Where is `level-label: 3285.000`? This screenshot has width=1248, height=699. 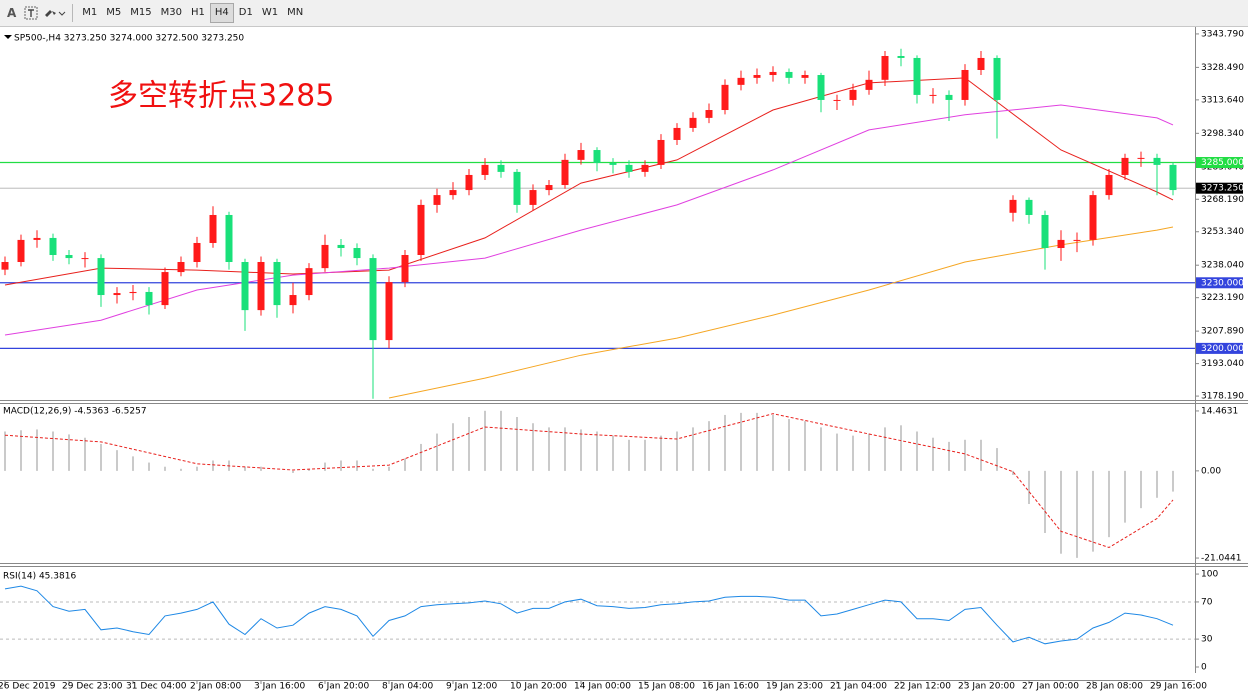
level-label: 3285.000 is located at coordinates (1222, 163).